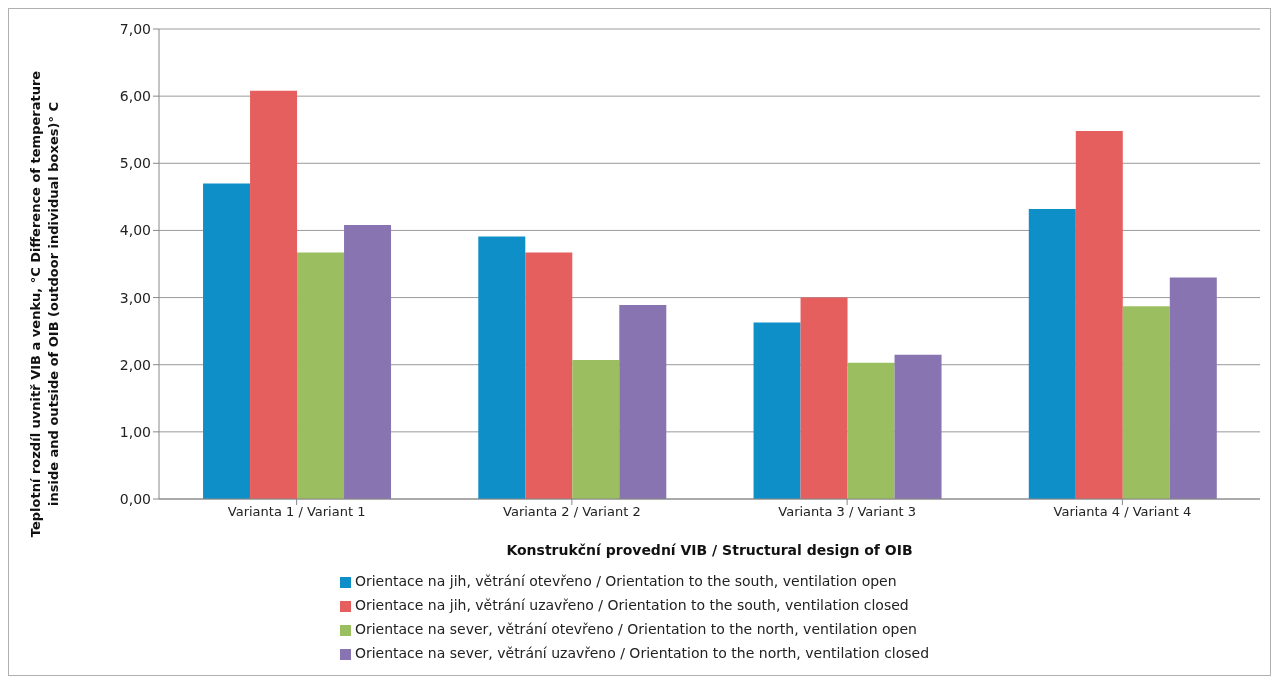  I want to click on y-tick-label: 4,00, so click(135, 230).